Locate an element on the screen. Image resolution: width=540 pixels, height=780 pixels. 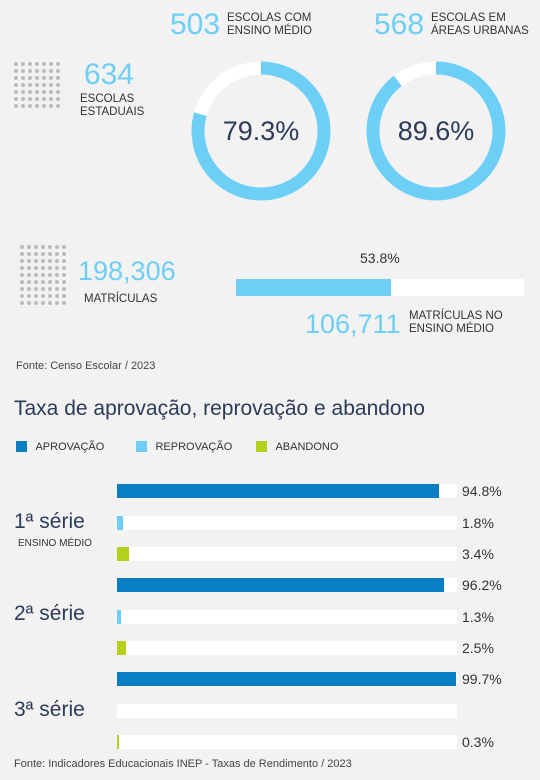
ensino-medio-ring is located at coordinates (261, 131).